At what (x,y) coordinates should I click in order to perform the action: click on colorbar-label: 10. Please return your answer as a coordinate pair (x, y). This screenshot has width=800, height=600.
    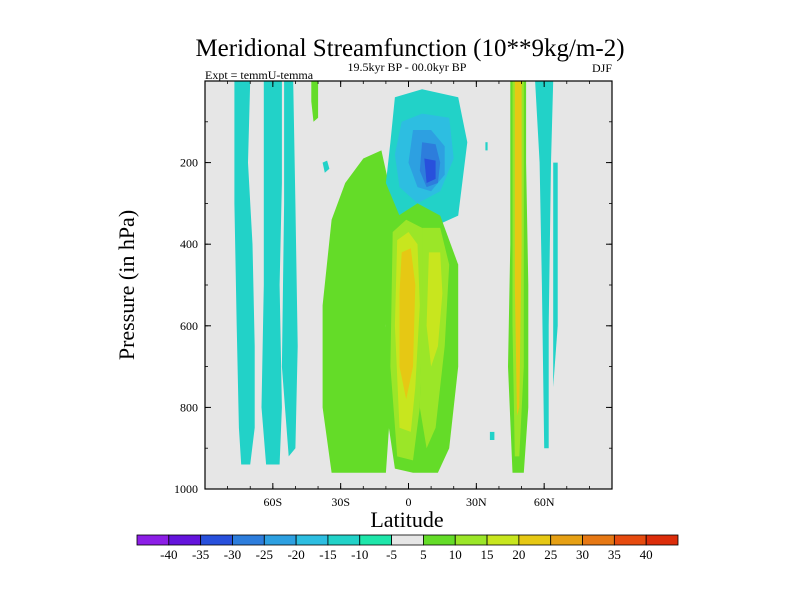
    Looking at the image, I should click on (455, 554).